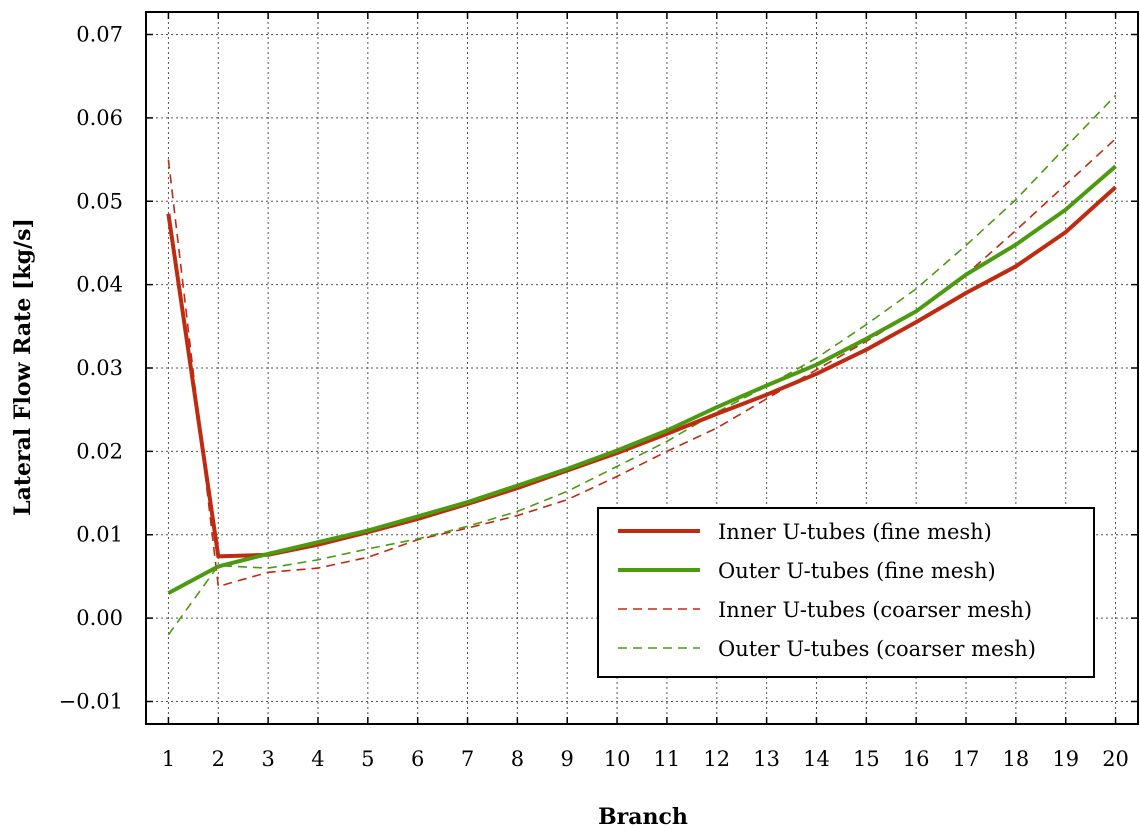 The width and height of the screenshot is (1140, 830). What do you see at coordinates (1065, 759) in the screenshot?
I see `x-tick-label: 19` at bounding box center [1065, 759].